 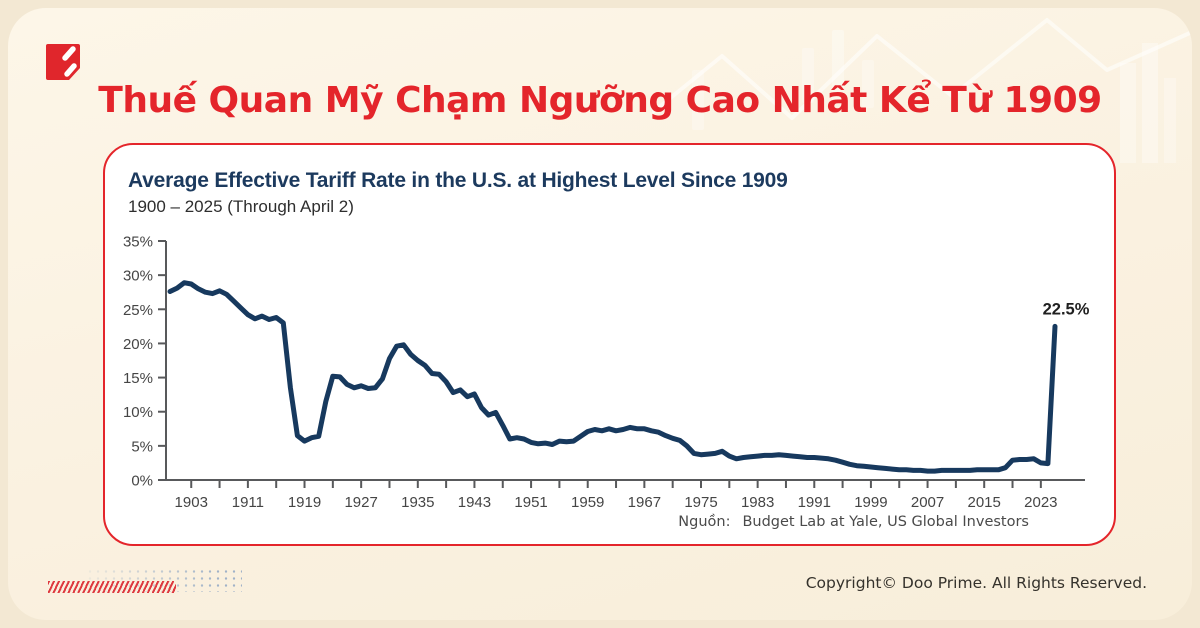 What do you see at coordinates (63, 62) in the screenshot?
I see `doo-prime-logo-icon` at bounding box center [63, 62].